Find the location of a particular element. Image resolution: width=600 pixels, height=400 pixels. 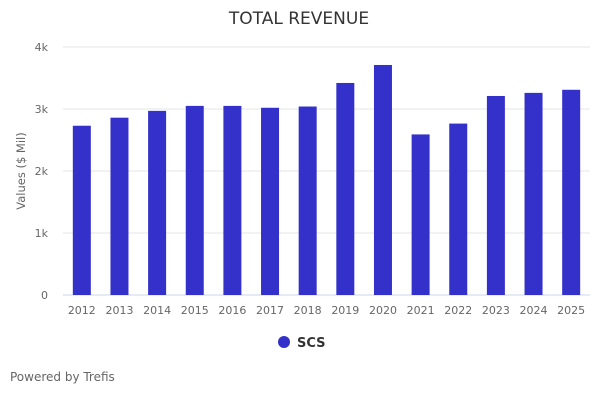

legend: SCS is located at coordinates (302, 343).